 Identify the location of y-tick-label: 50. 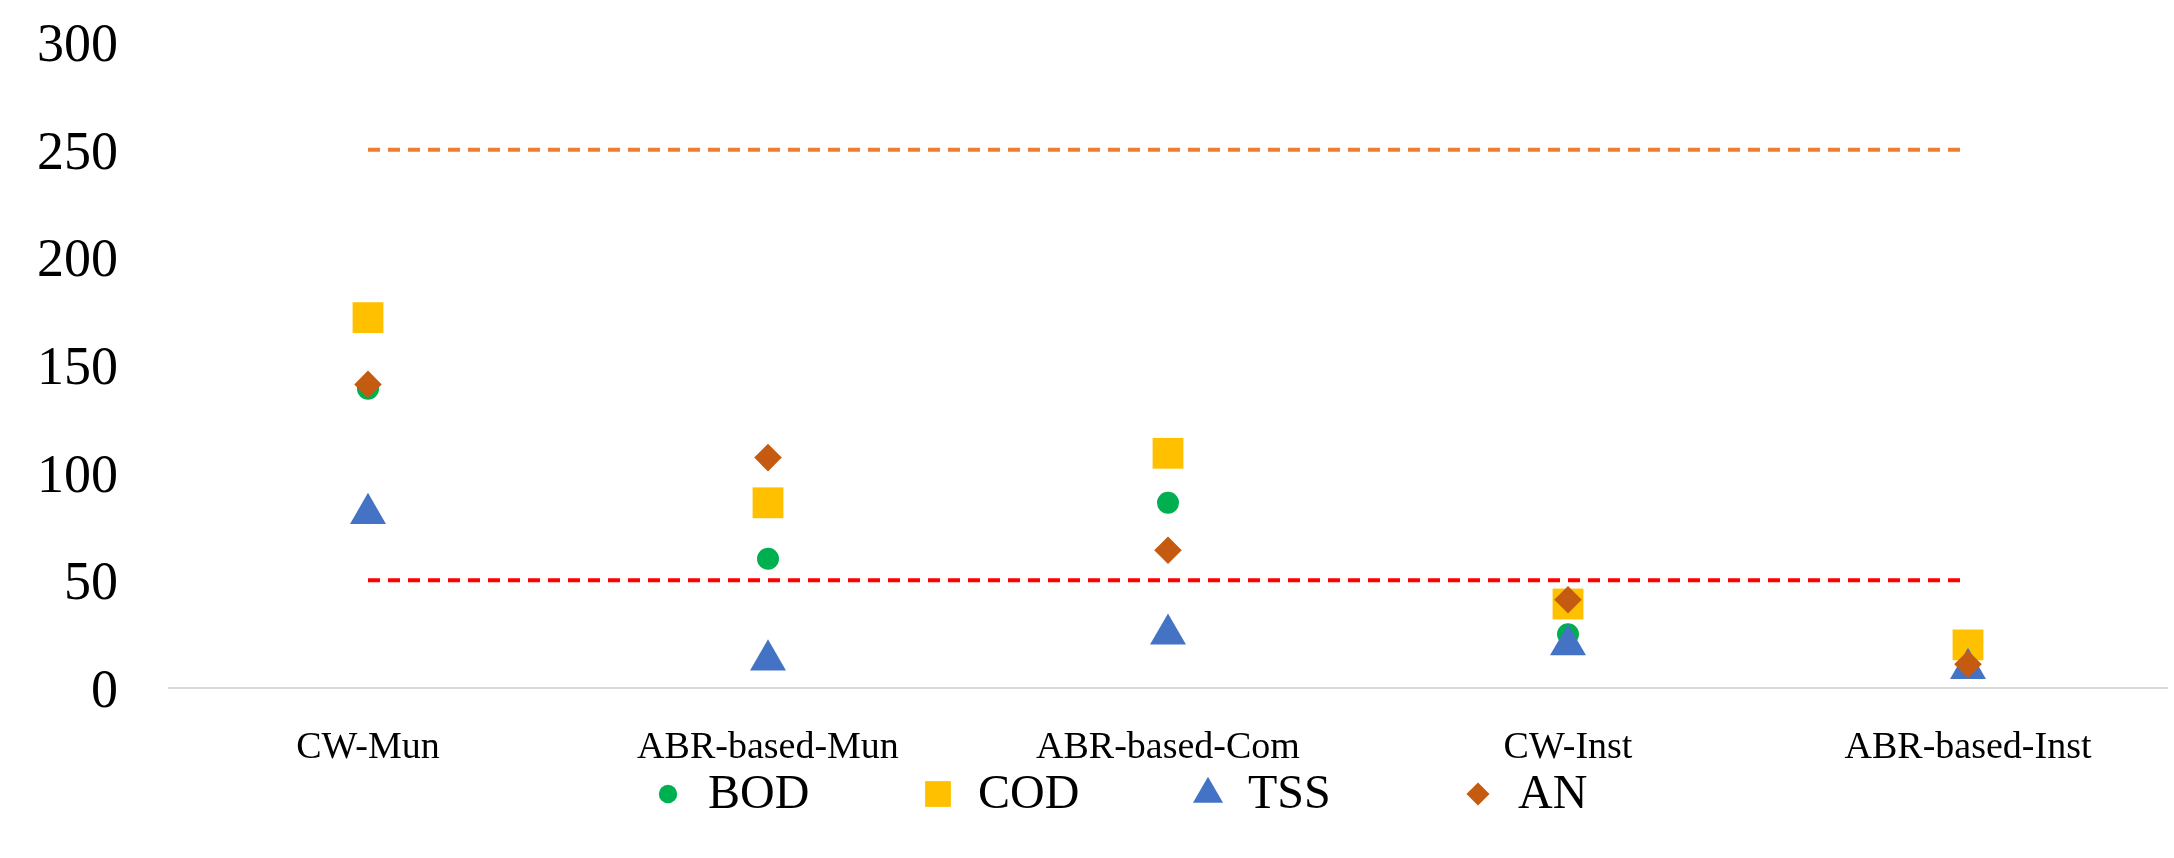
(91, 581).